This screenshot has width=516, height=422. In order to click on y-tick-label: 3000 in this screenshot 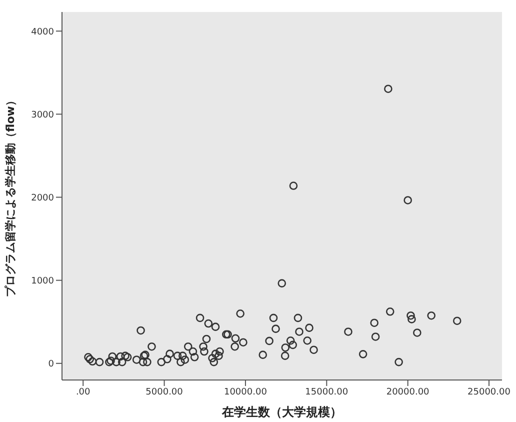, I will do `click(42, 115)`.